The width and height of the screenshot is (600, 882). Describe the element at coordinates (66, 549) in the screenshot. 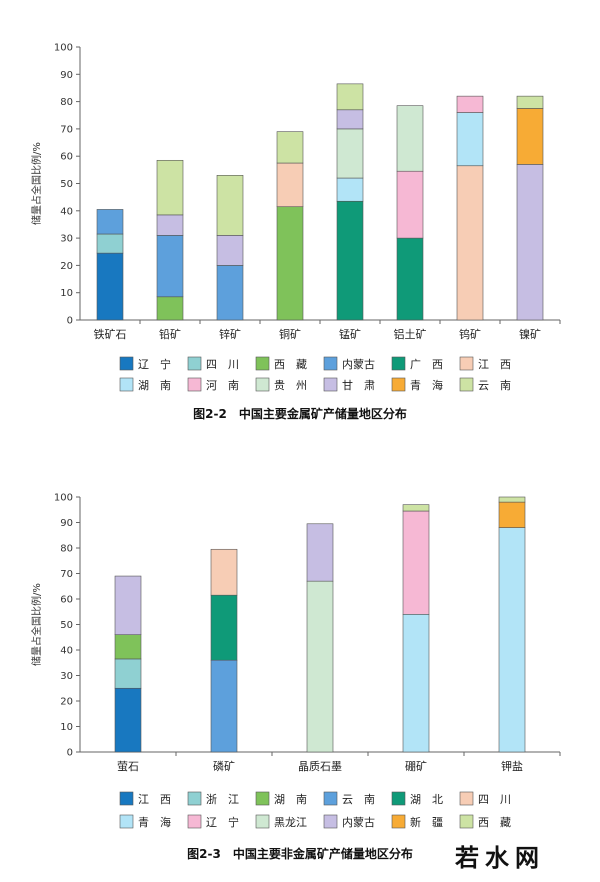

I see `y-tick-label: 80` at that location.